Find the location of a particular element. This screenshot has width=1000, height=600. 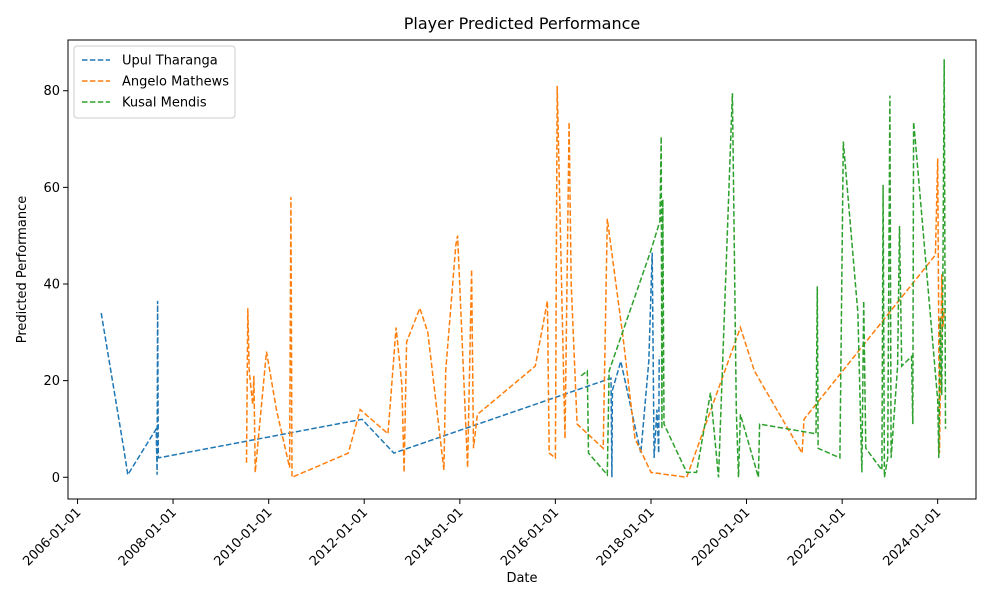

legend: Upul Tharanga Angelo Mathews Kusal Mendis is located at coordinates (154, 82).